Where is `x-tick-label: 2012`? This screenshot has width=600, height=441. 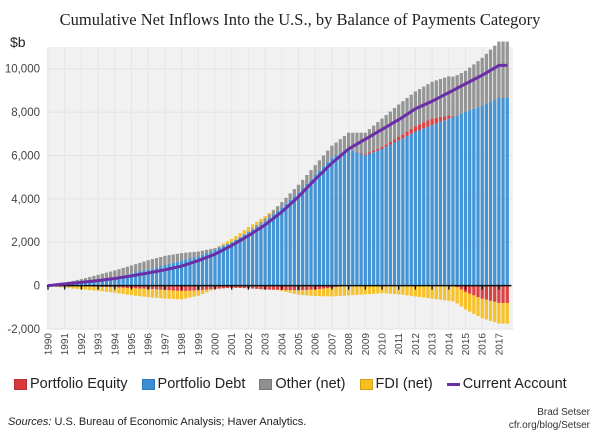
x-tick-label: 2012 is located at coordinates (416, 344).